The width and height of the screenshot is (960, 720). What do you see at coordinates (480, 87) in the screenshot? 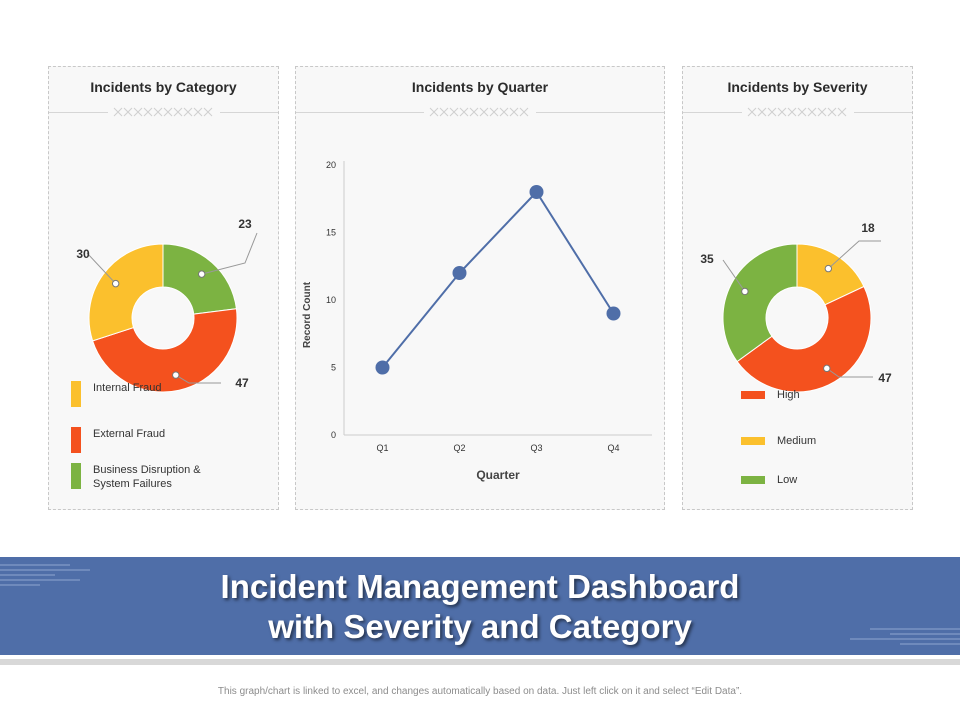
I see `quarter-panel-title: Incidents by Quarter` at bounding box center [480, 87].